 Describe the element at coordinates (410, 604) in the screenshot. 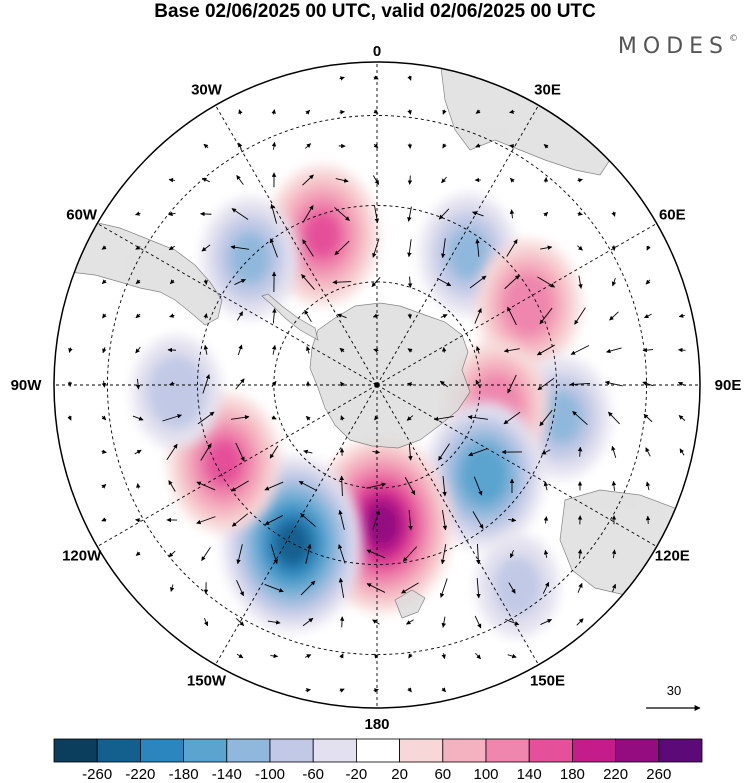

I see `new-zealand-landmass` at that location.